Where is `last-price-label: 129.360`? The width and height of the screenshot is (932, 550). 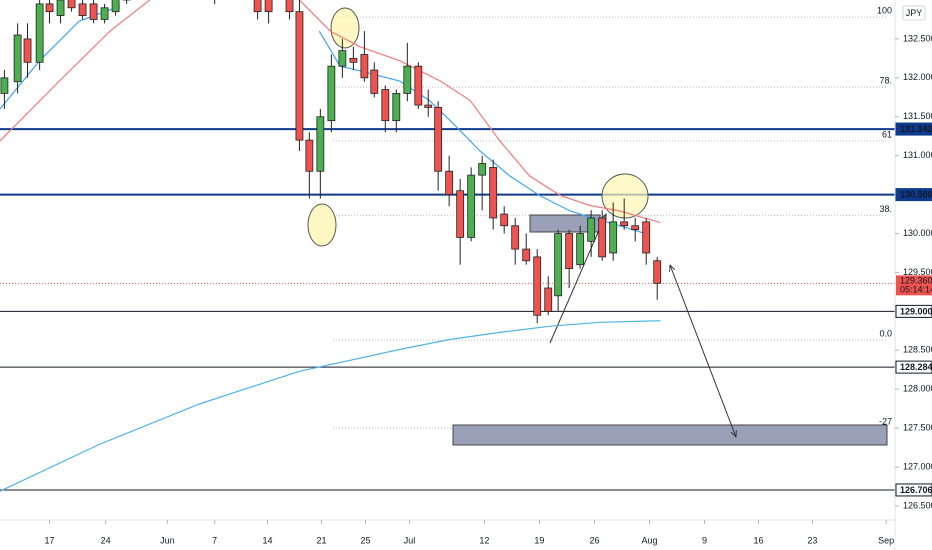
last-price-label: 129.360 is located at coordinates (916, 281).